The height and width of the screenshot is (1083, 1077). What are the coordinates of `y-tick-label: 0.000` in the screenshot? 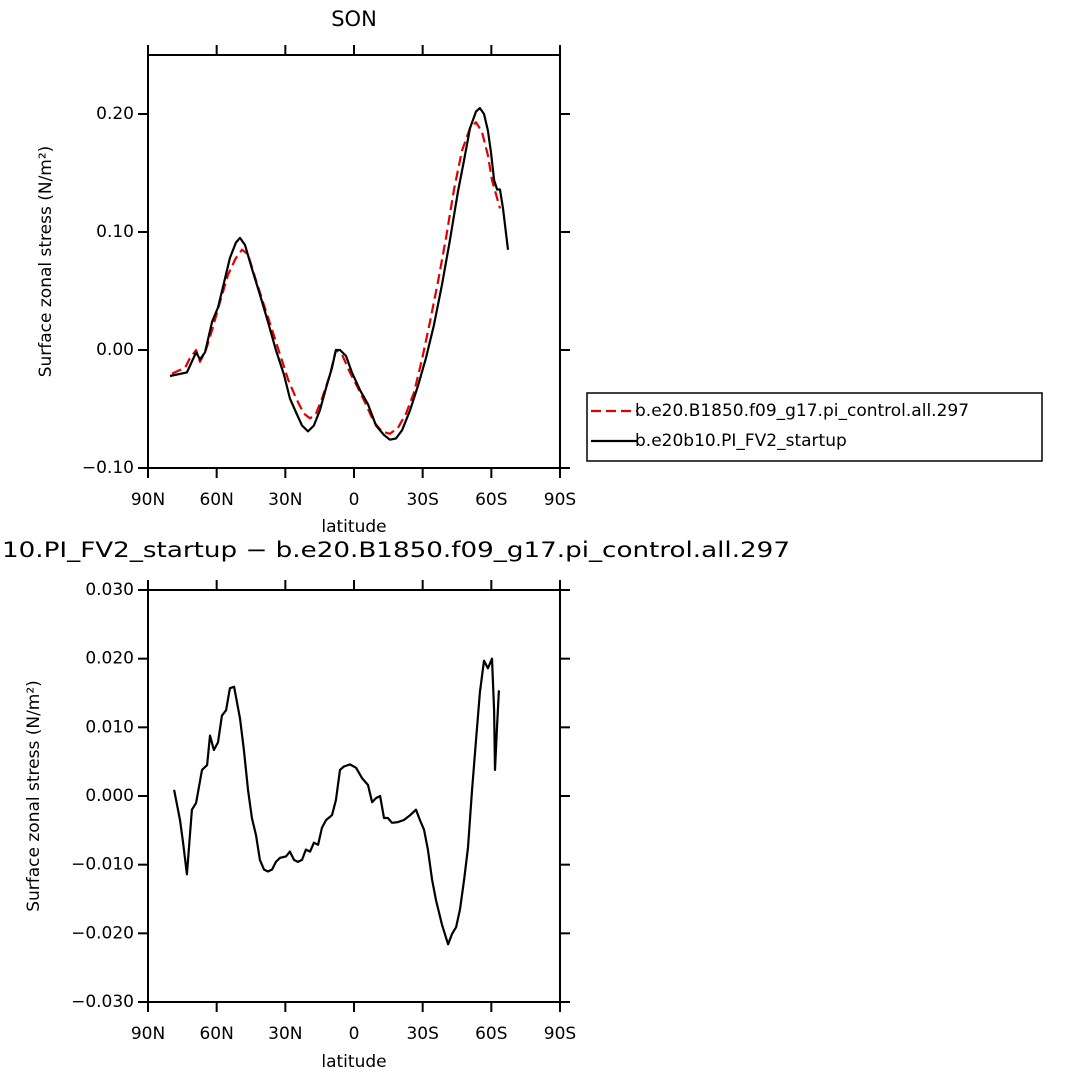 It's located at (109, 796).